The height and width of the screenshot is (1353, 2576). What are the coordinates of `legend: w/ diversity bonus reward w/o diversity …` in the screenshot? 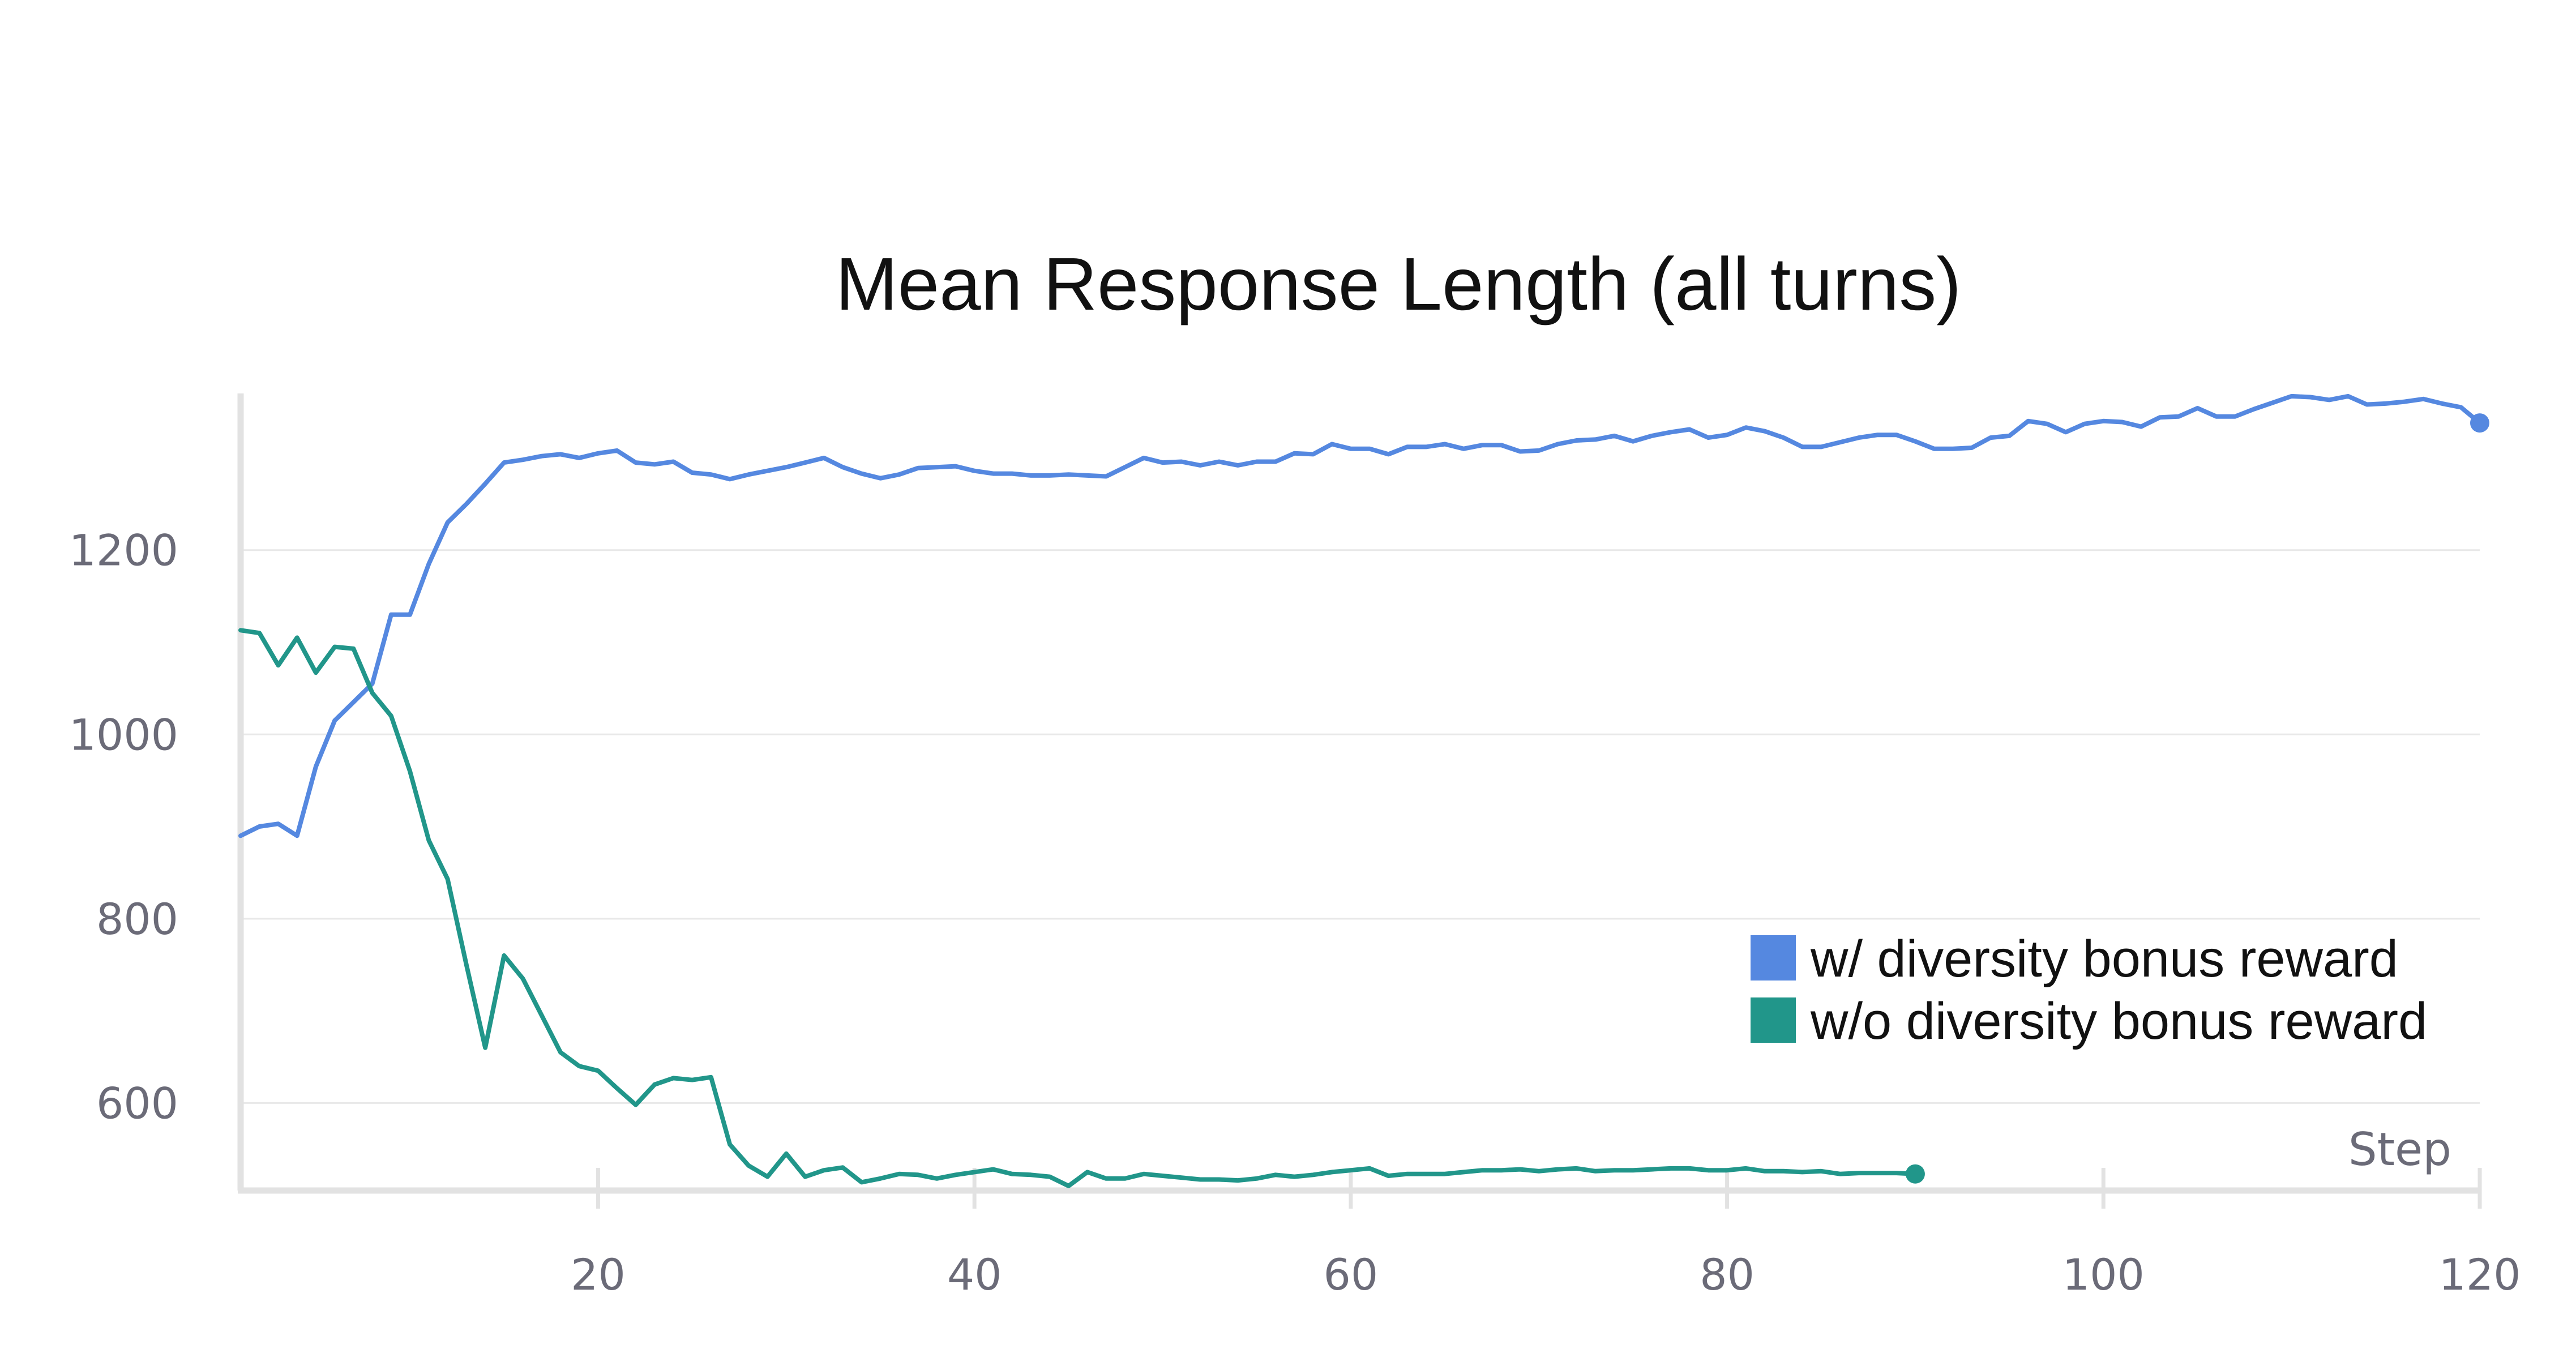 It's located at (2089, 990).